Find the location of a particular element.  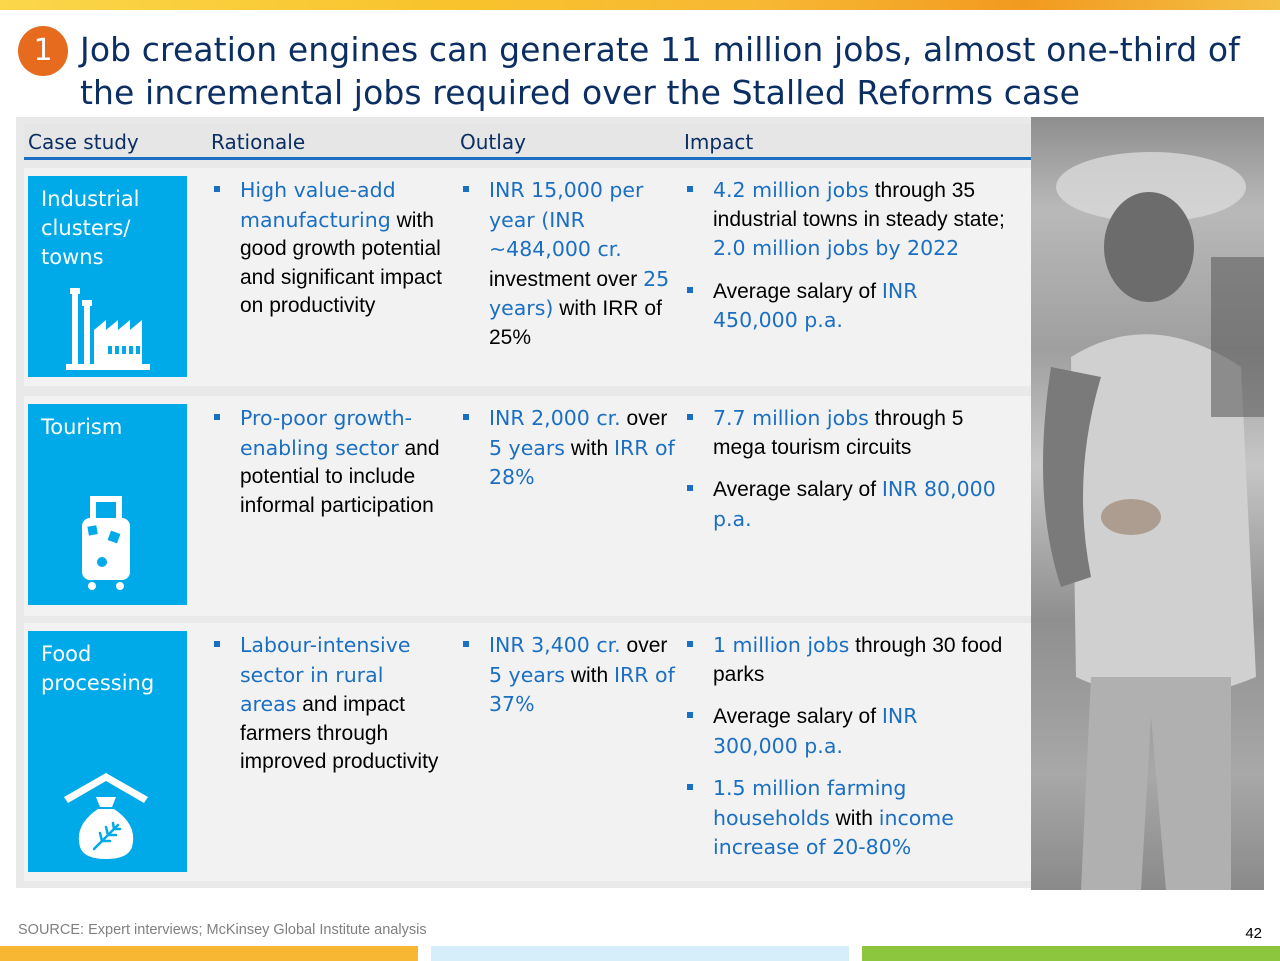

highlighted-text: High value-add manufacturing is located at coordinates (318, 205).